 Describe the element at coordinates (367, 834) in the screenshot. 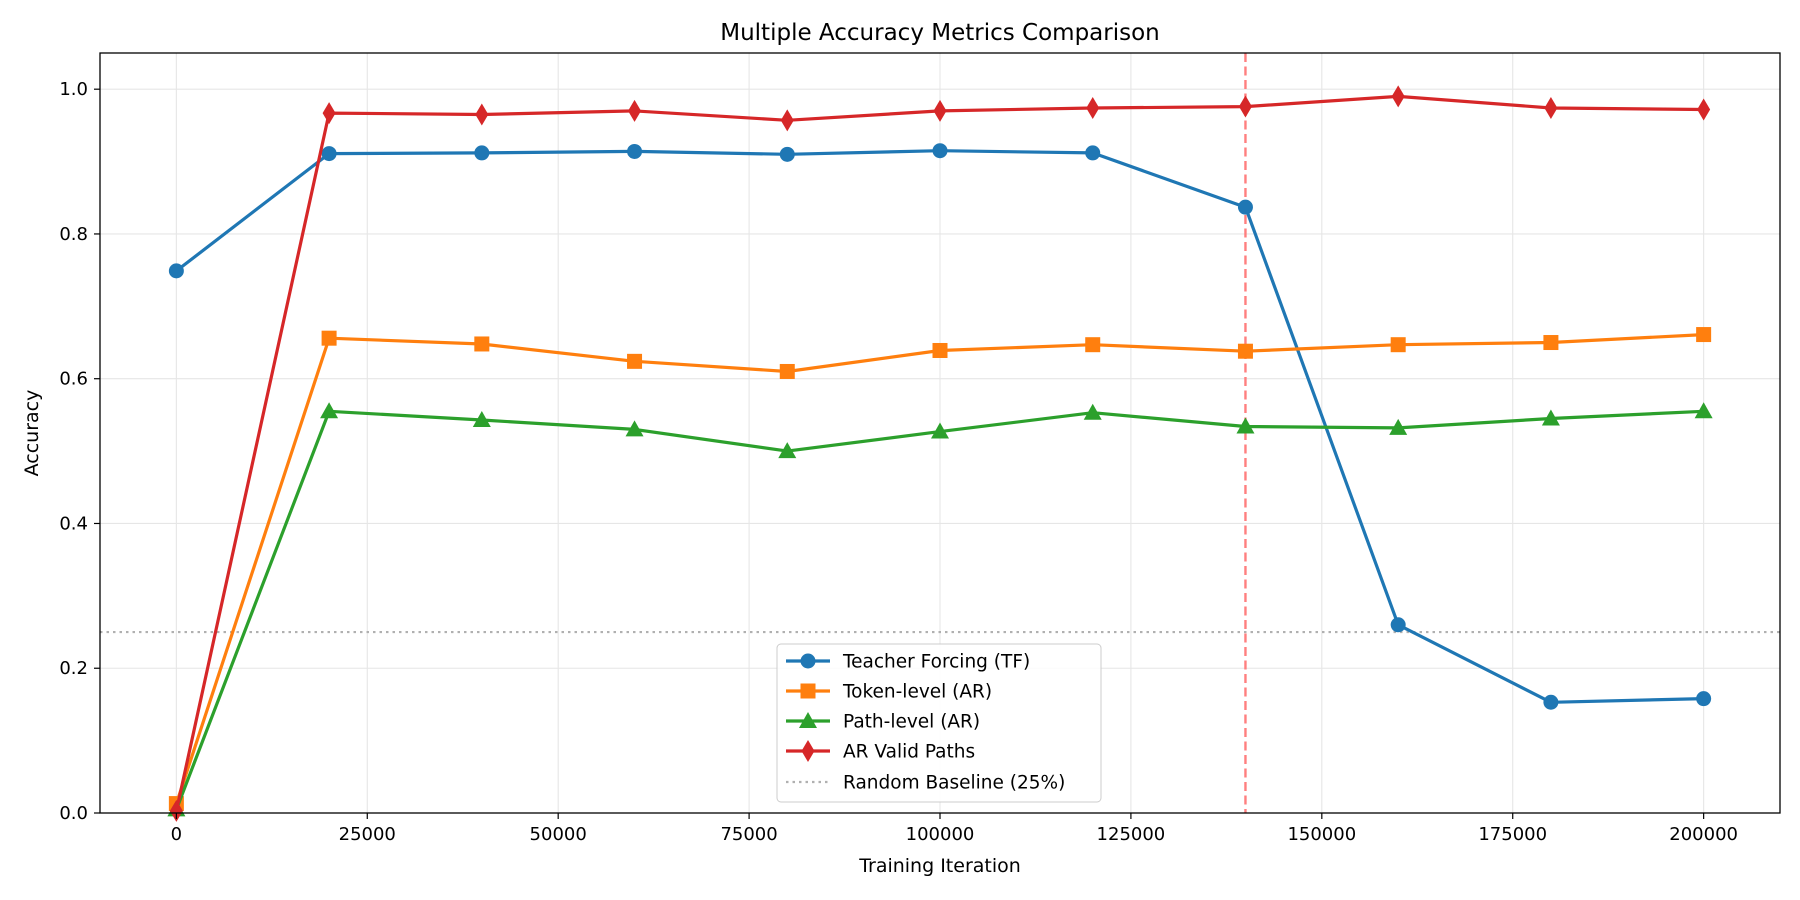

I see `x-tick-label: 25000` at that location.